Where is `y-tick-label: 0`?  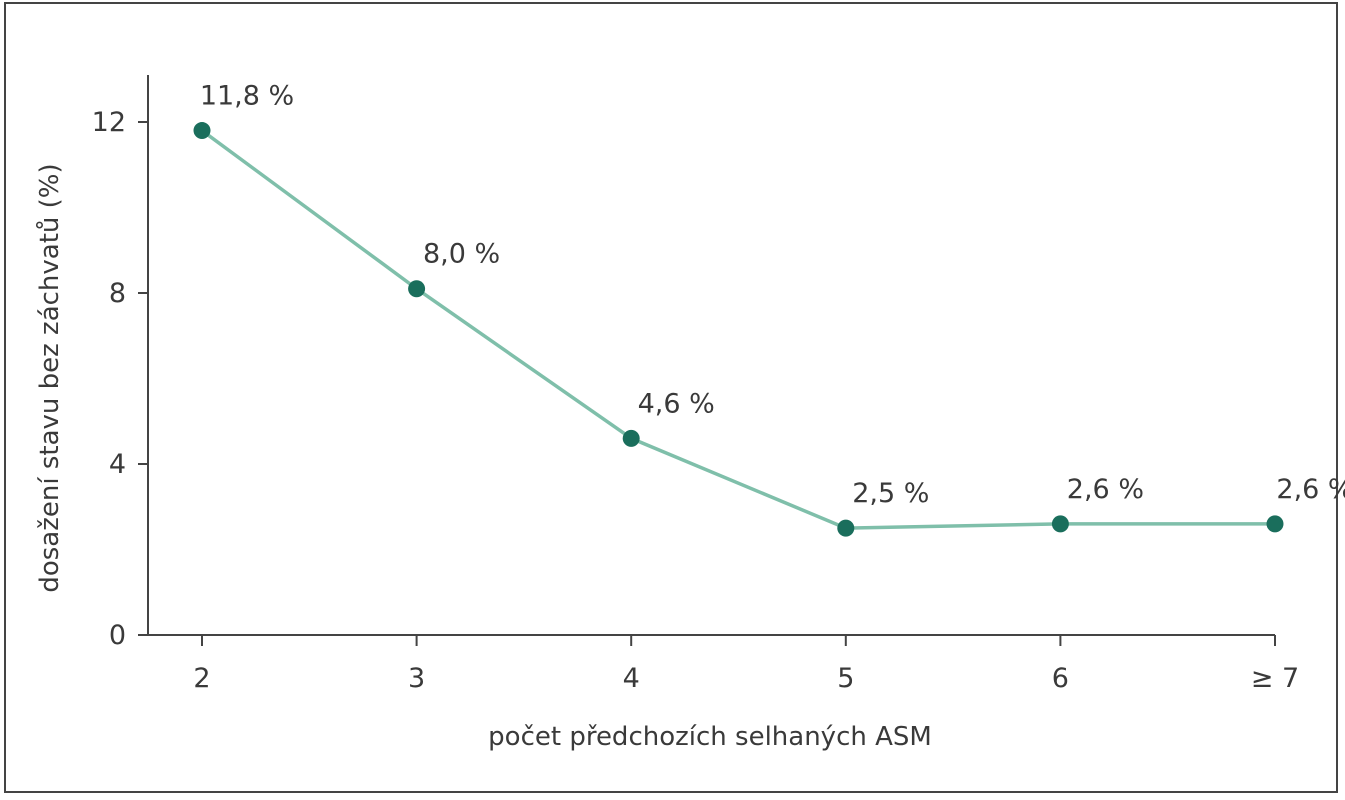
y-tick-label: 0 is located at coordinates (117, 635).